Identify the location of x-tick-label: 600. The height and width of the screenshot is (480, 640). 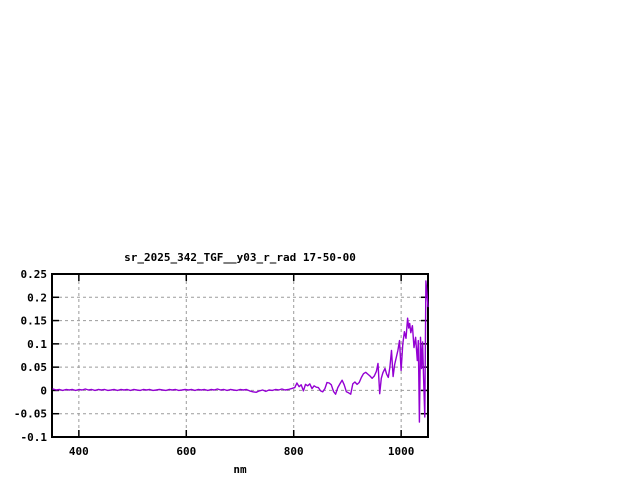
(186, 451).